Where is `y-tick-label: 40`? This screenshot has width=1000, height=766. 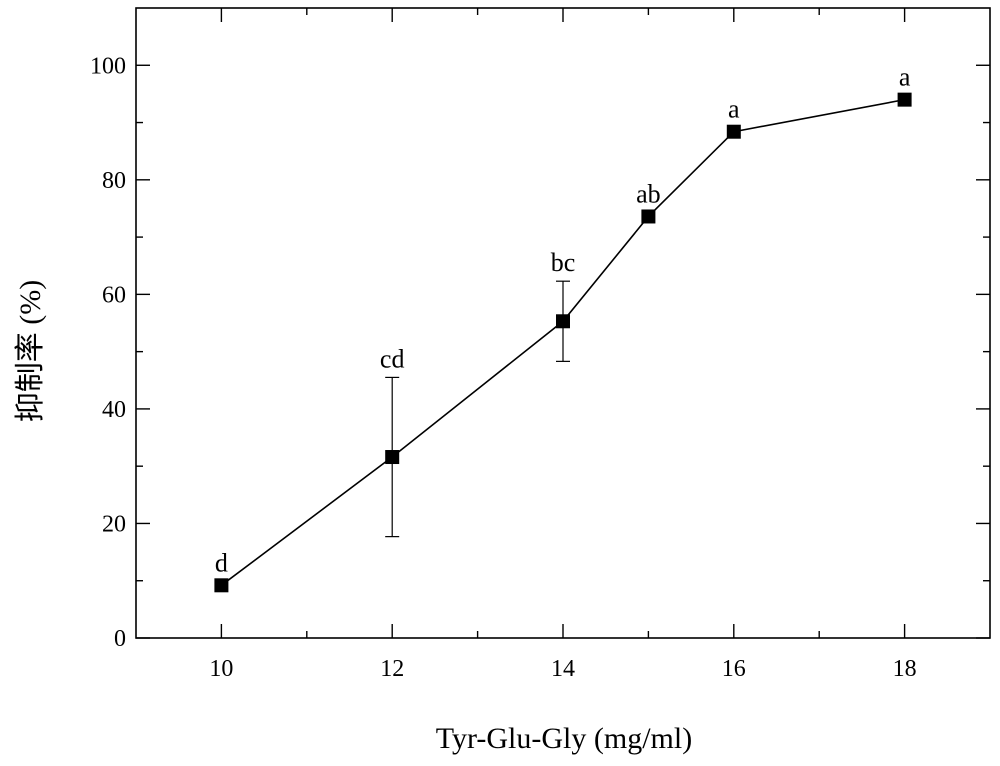 y-tick-label: 40 is located at coordinates (114, 410).